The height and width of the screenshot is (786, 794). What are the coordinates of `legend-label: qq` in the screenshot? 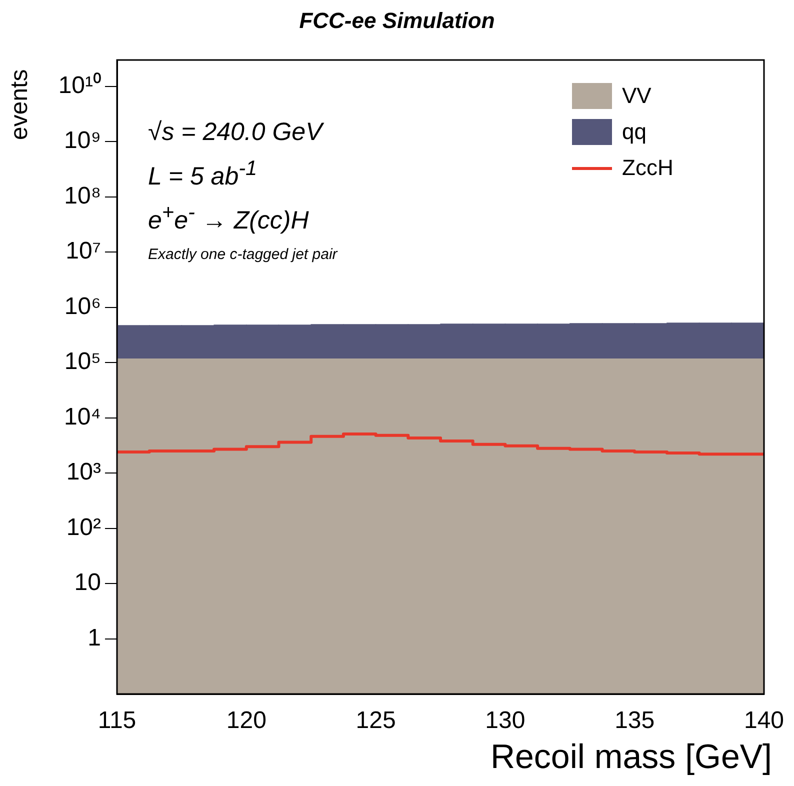 It's located at (634, 132).